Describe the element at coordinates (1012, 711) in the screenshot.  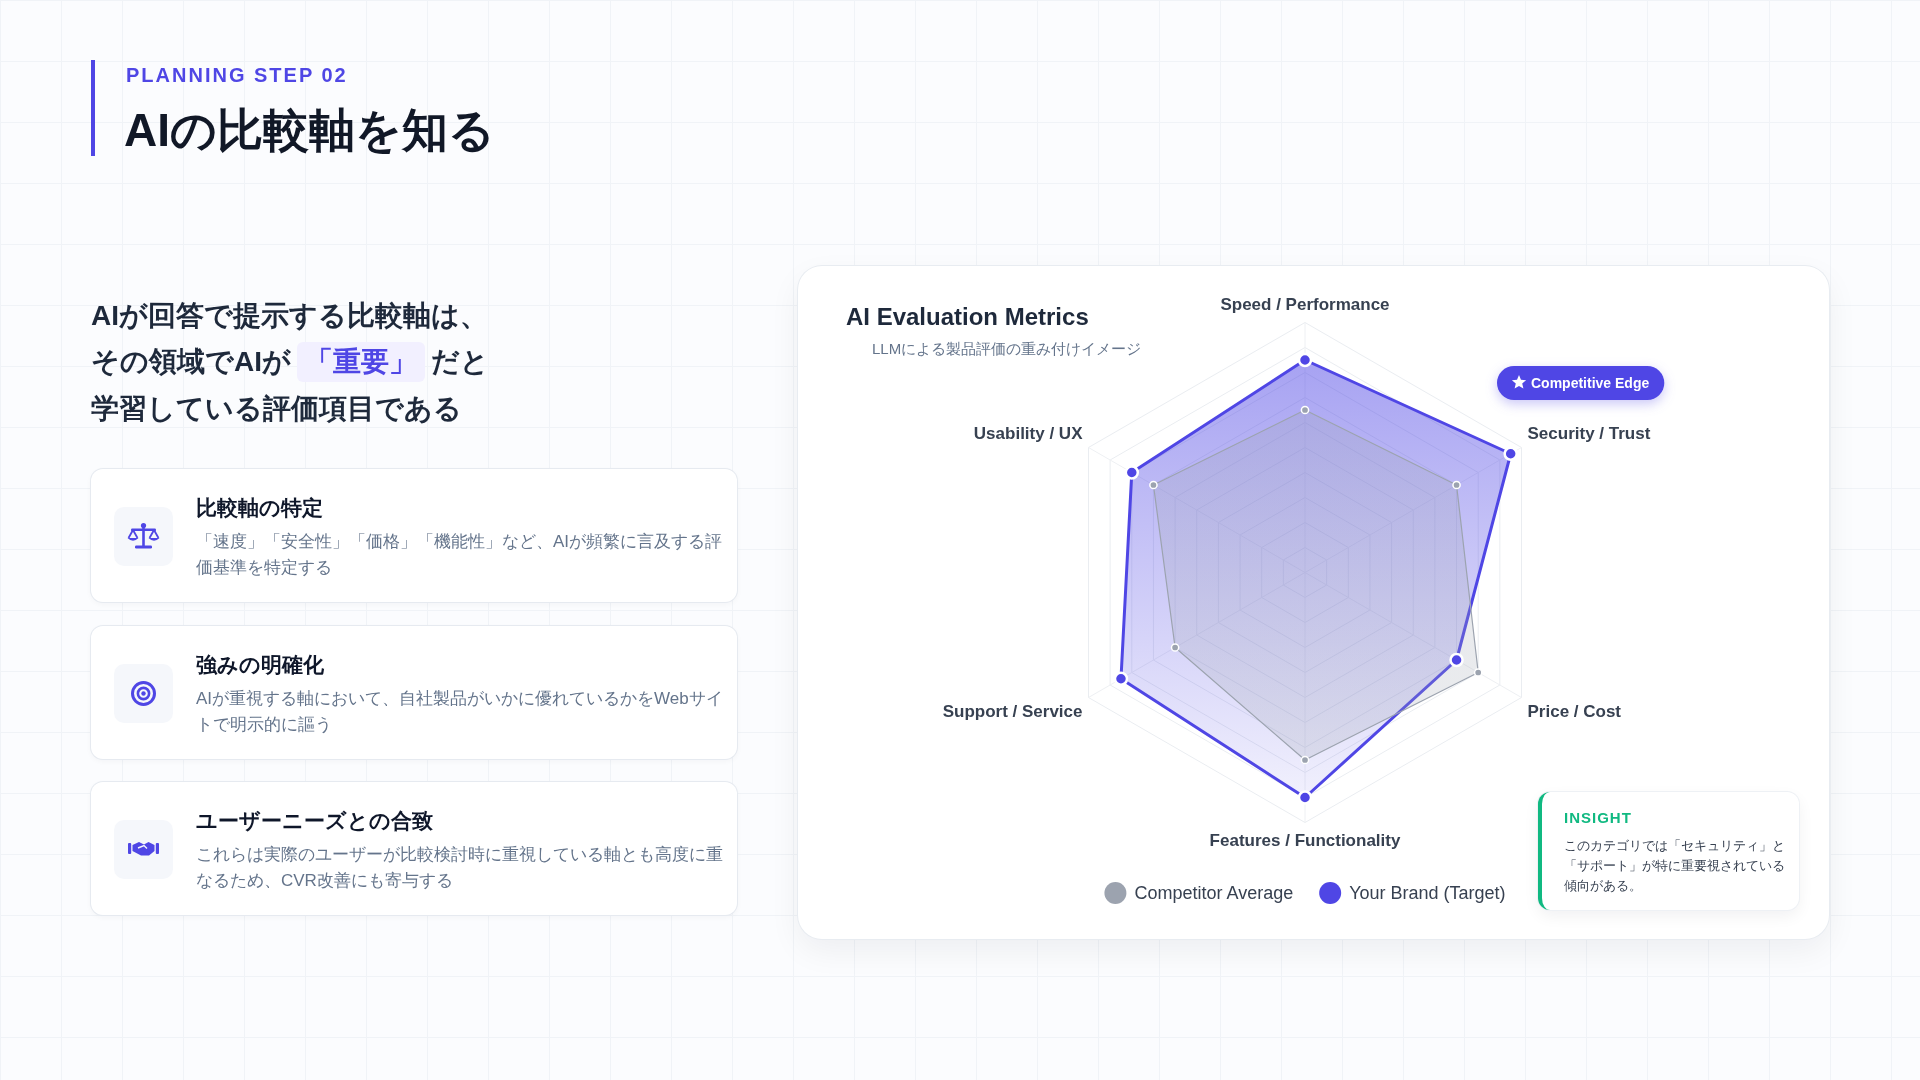
I see `spoke-label: Support / Service` at that location.